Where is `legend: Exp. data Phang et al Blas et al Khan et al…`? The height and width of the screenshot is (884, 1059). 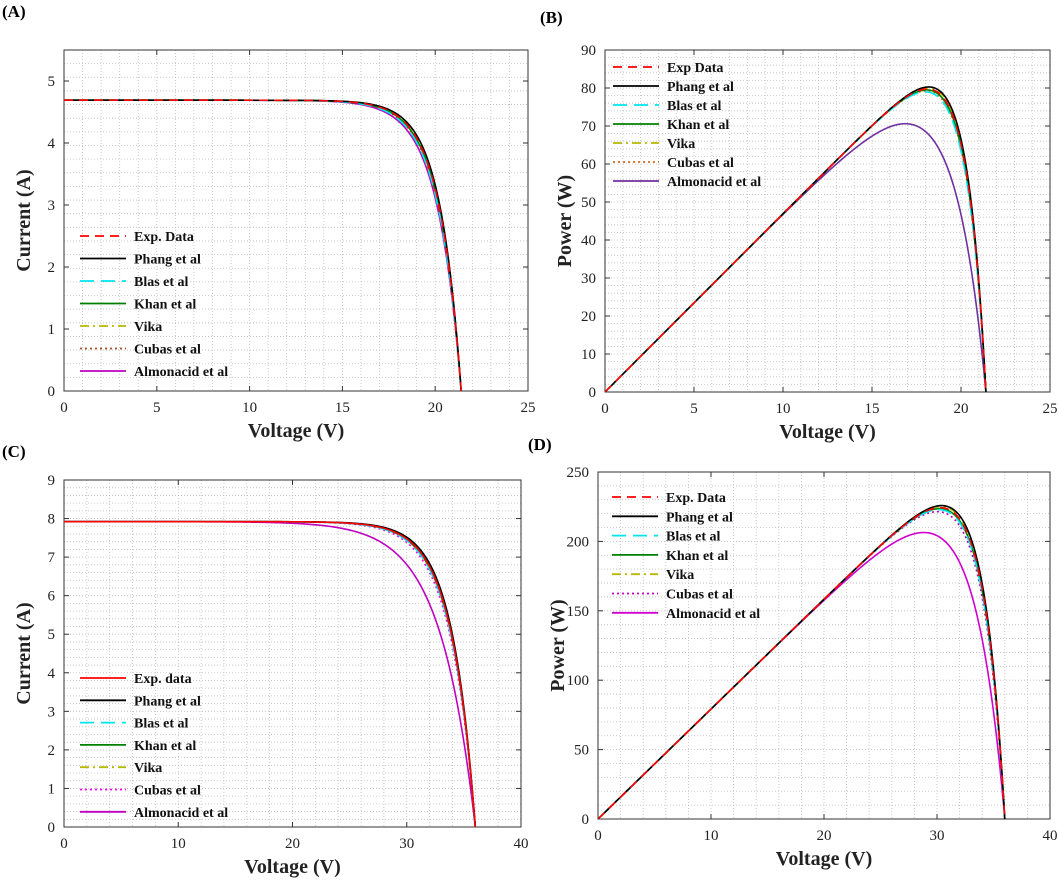
legend: Exp. data Phang et al Blas et al Khan et al… is located at coordinates (154, 746).